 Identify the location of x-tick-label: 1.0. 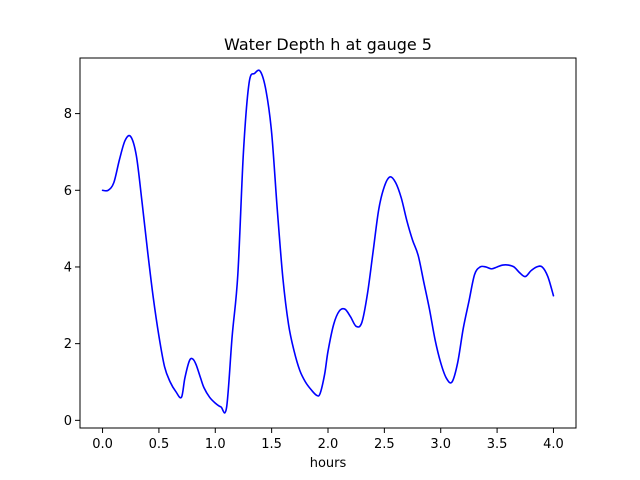
(215, 444).